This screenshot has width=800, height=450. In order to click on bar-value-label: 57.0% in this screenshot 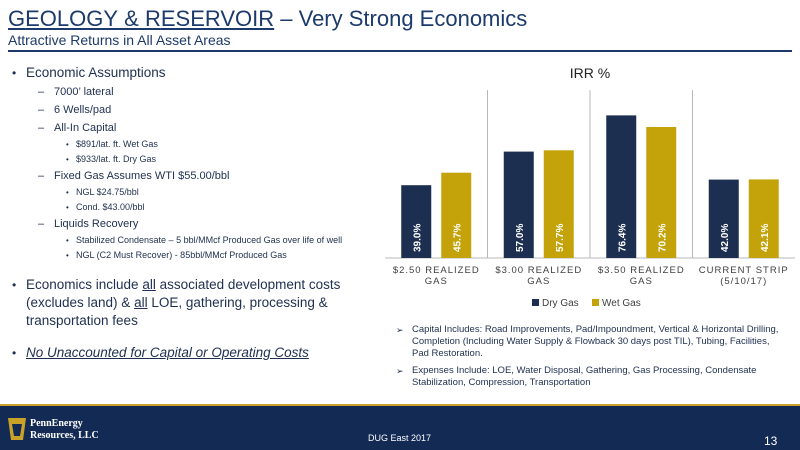, I will do `click(520, 238)`.